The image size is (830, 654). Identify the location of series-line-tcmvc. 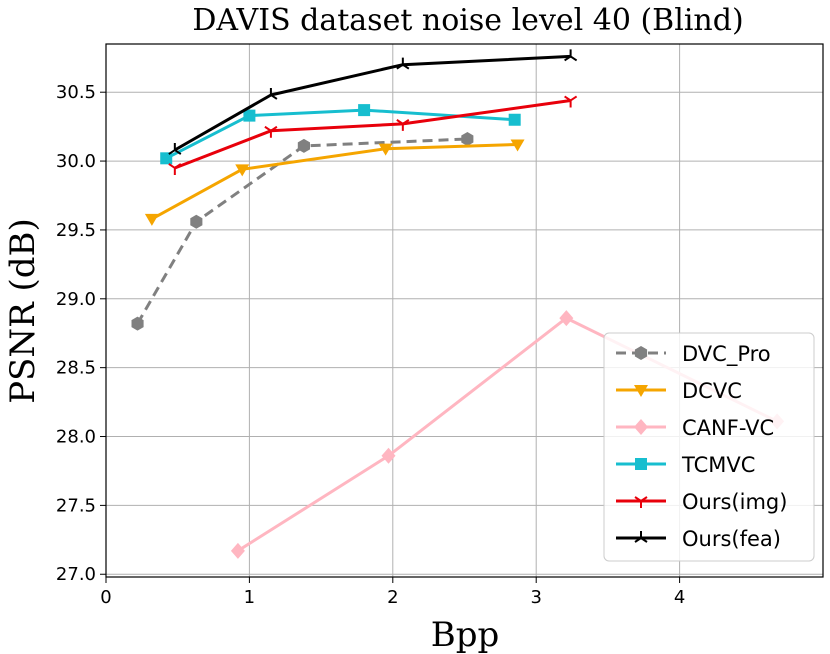
(340, 134).